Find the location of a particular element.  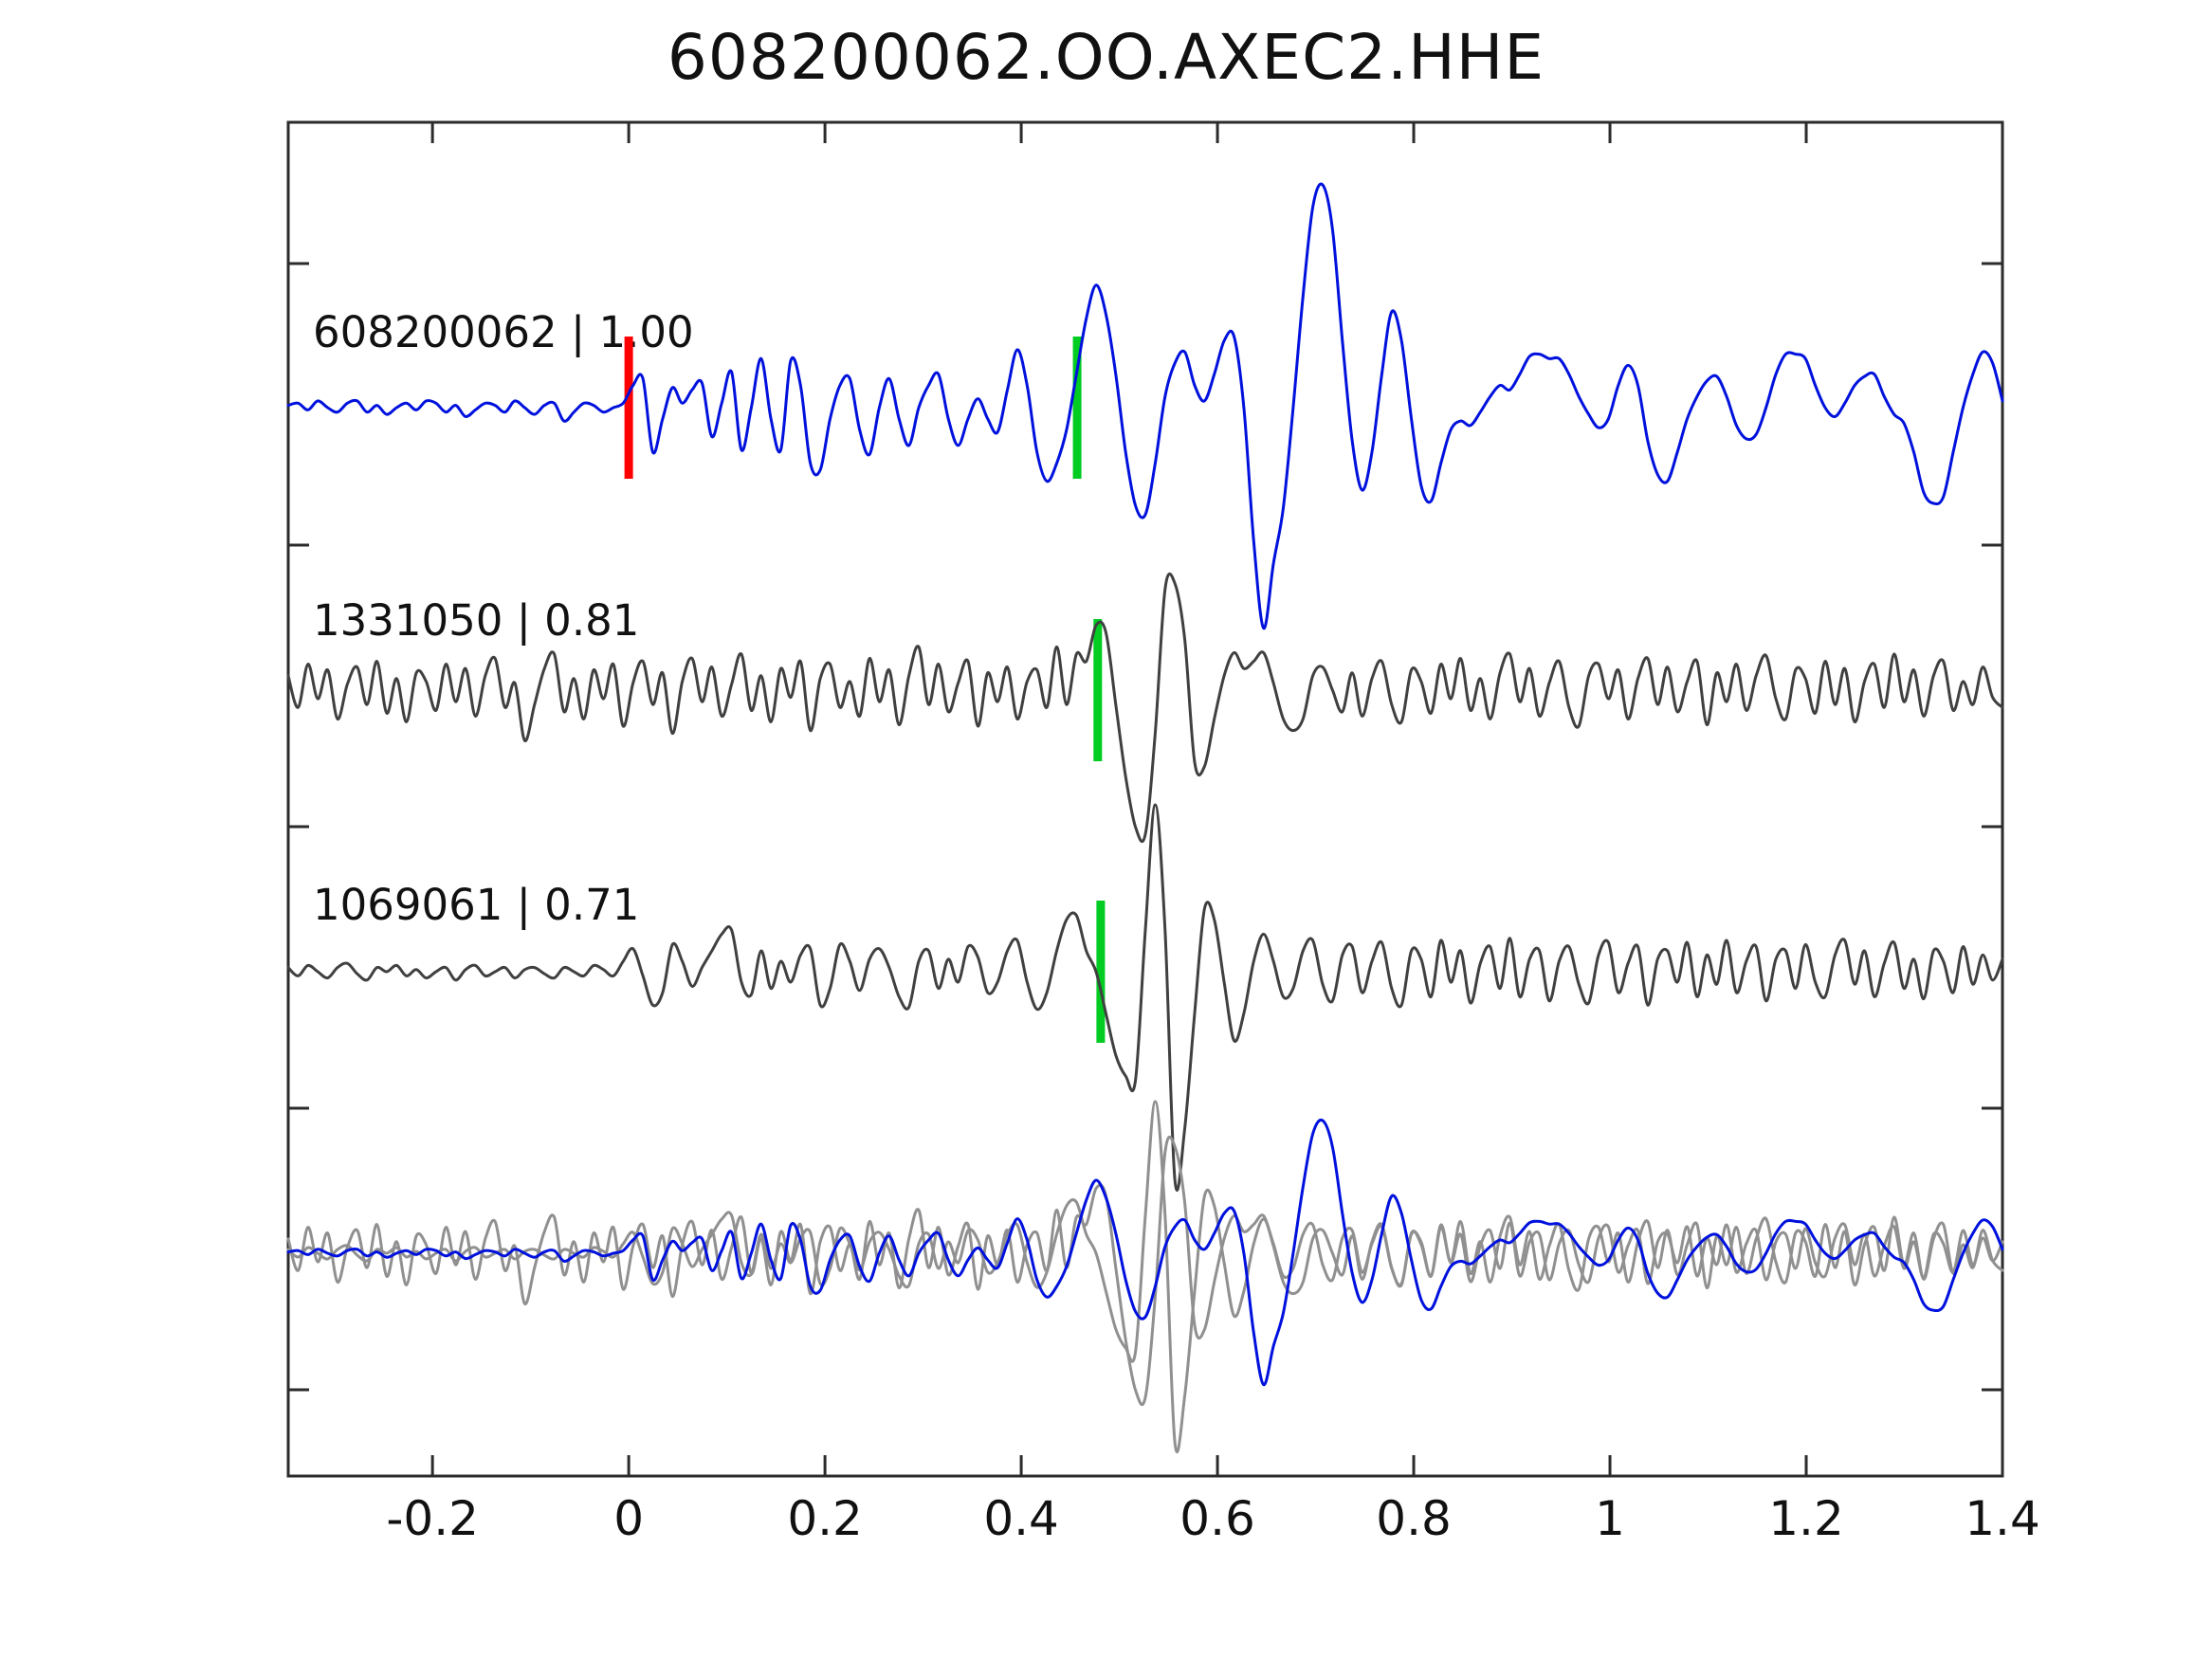

x-tick-label: 0.8 is located at coordinates (1414, 1518).